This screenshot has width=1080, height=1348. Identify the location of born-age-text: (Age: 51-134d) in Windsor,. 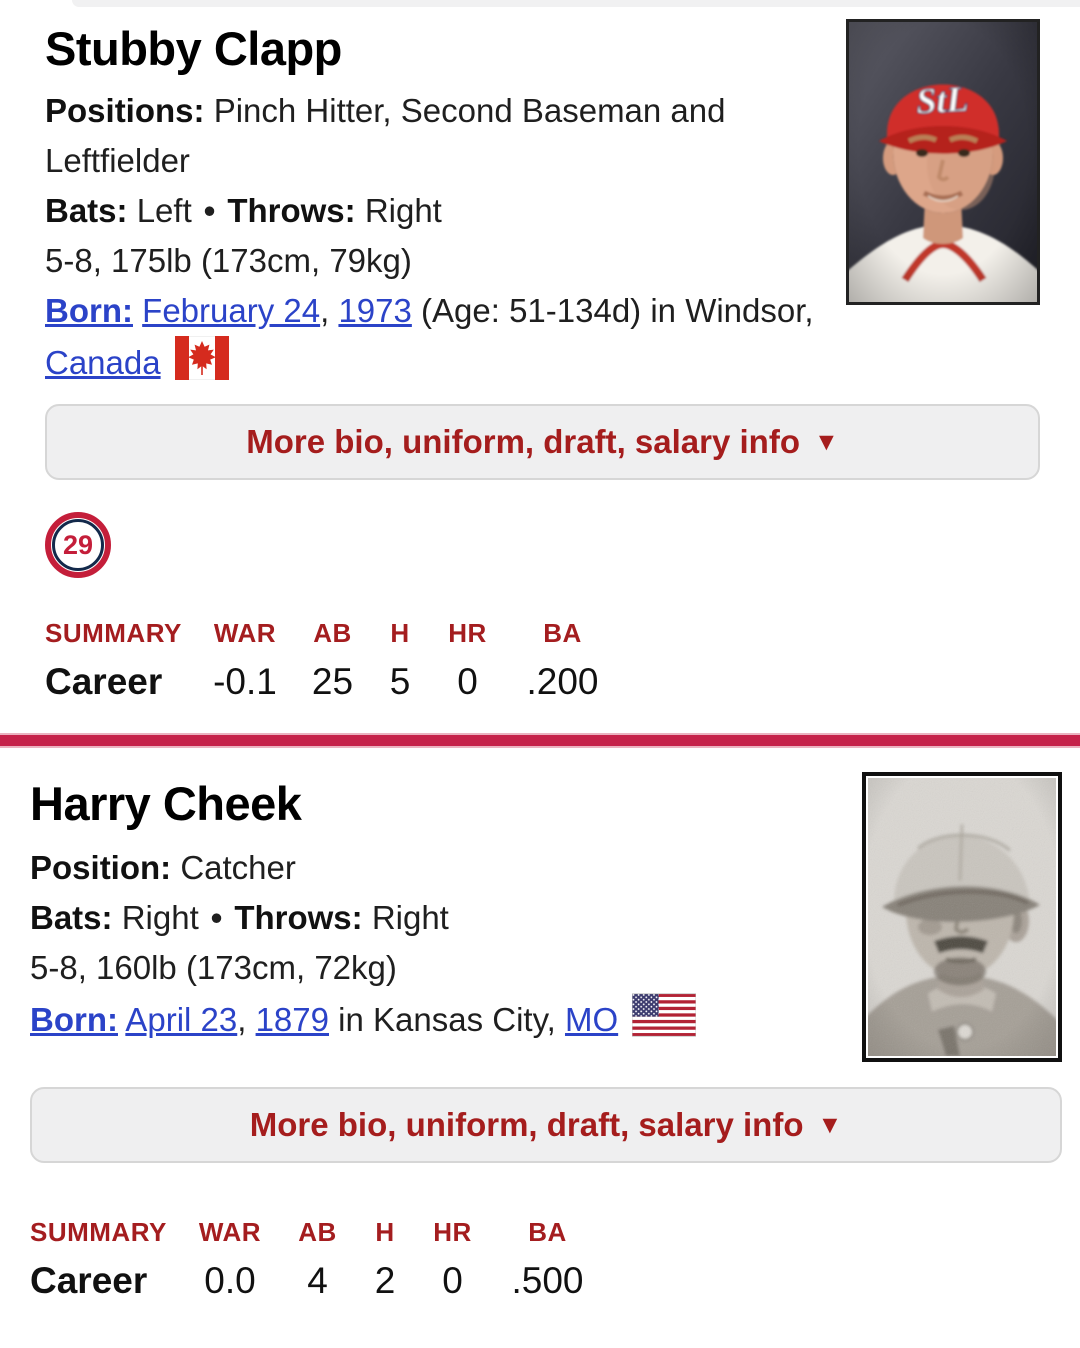
(612, 310).